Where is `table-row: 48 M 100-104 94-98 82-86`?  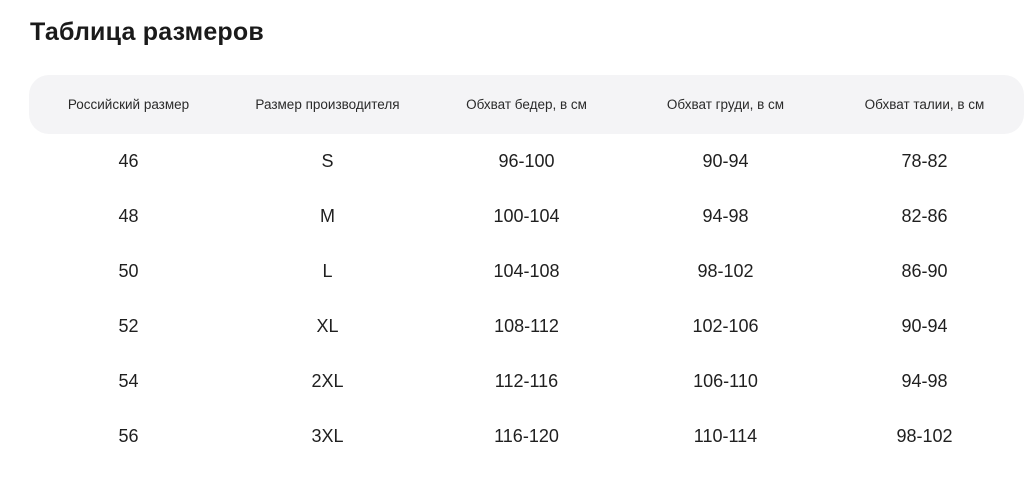
table-row: 48 M 100-104 94-98 82-86 is located at coordinates (526, 216).